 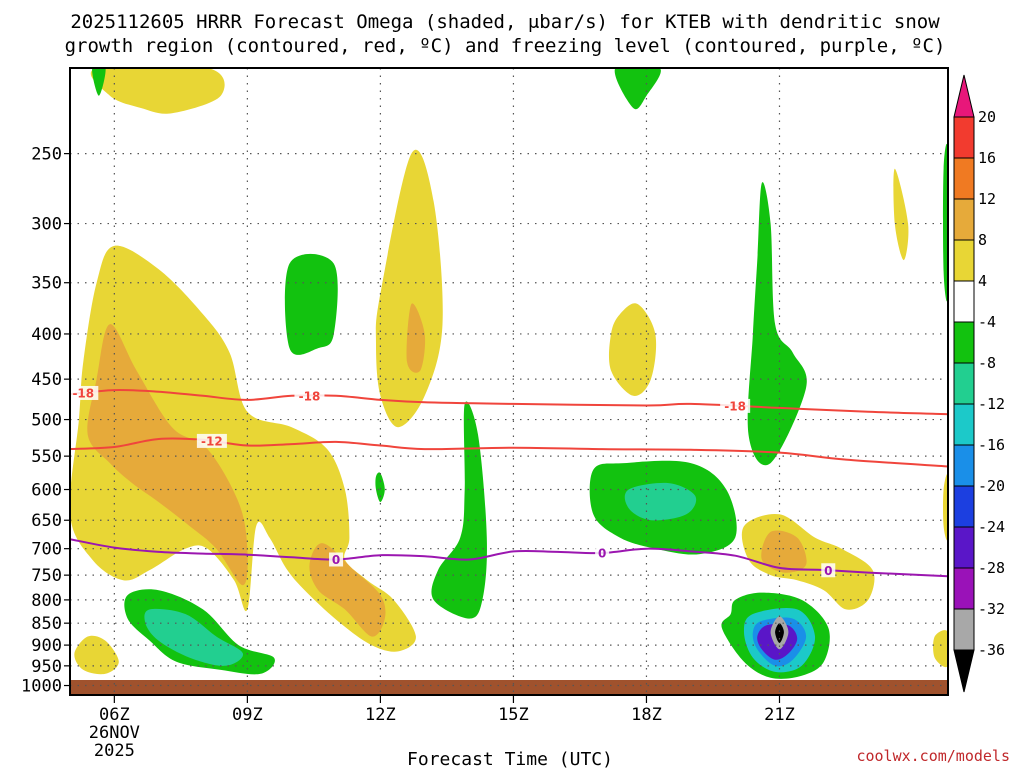 What do you see at coordinates (41, 687) in the screenshot?
I see `y-tick-label-1000: 1000` at bounding box center [41, 687].